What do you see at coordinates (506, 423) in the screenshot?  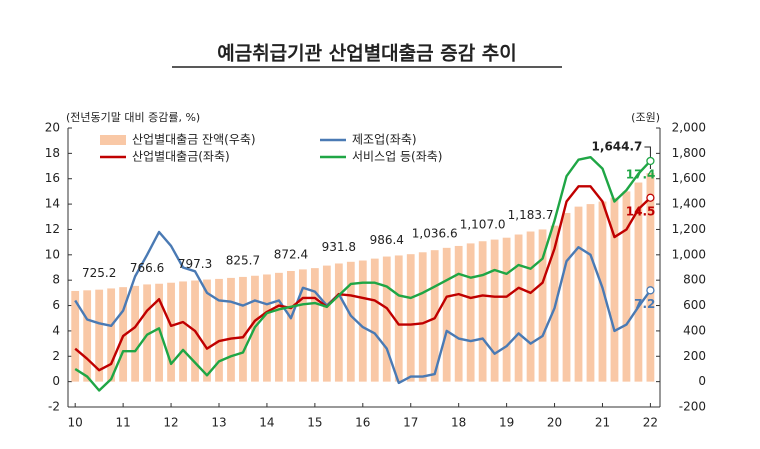 I see `x-tick-label: 19` at bounding box center [506, 423].